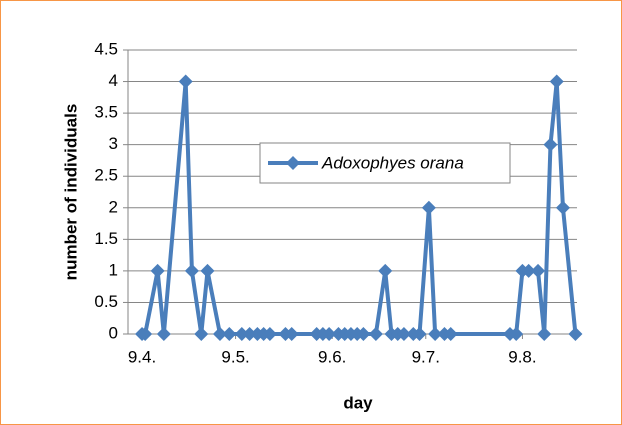 Image resolution: width=622 pixels, height=425 pixels. Describe the element at coordinates (106, 48) in the screenshot. I see `y-tick-label: 4.5` at that location.